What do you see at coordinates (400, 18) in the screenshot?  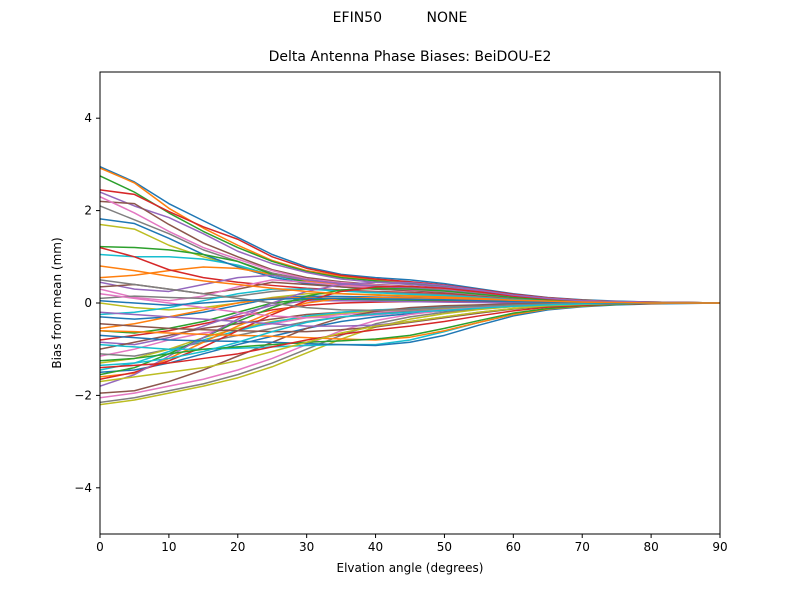 I see `figure-suptitle: EFIN50 NONE` at bounding box center [400, 18].